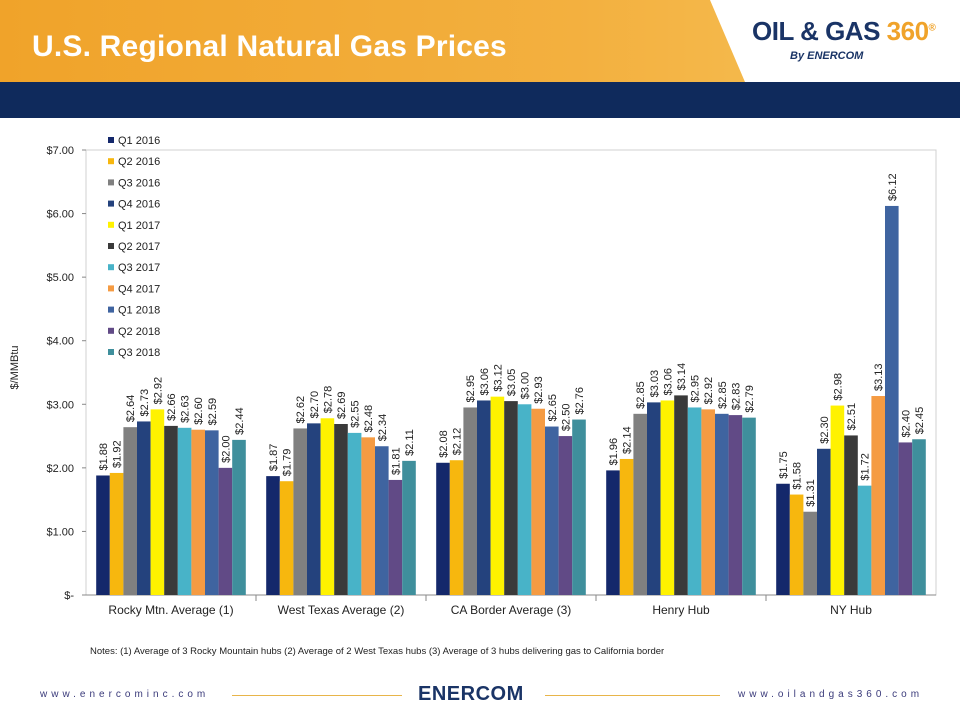  I want to click on footer-right-url: www.oilandgas360.com, so click(831, 694).